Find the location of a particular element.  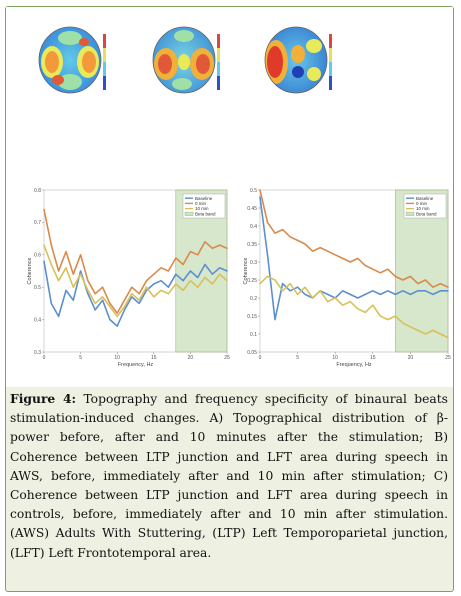

y-tick-label: 0.05 is located at coordinates (252, 353).